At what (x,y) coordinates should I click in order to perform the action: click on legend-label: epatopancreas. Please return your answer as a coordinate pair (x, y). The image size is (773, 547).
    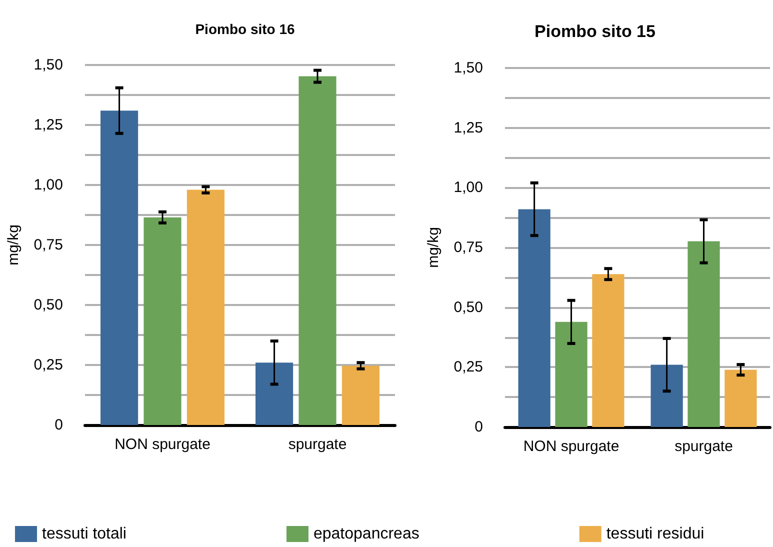
    Looking at the image, I should click on (366, 534).